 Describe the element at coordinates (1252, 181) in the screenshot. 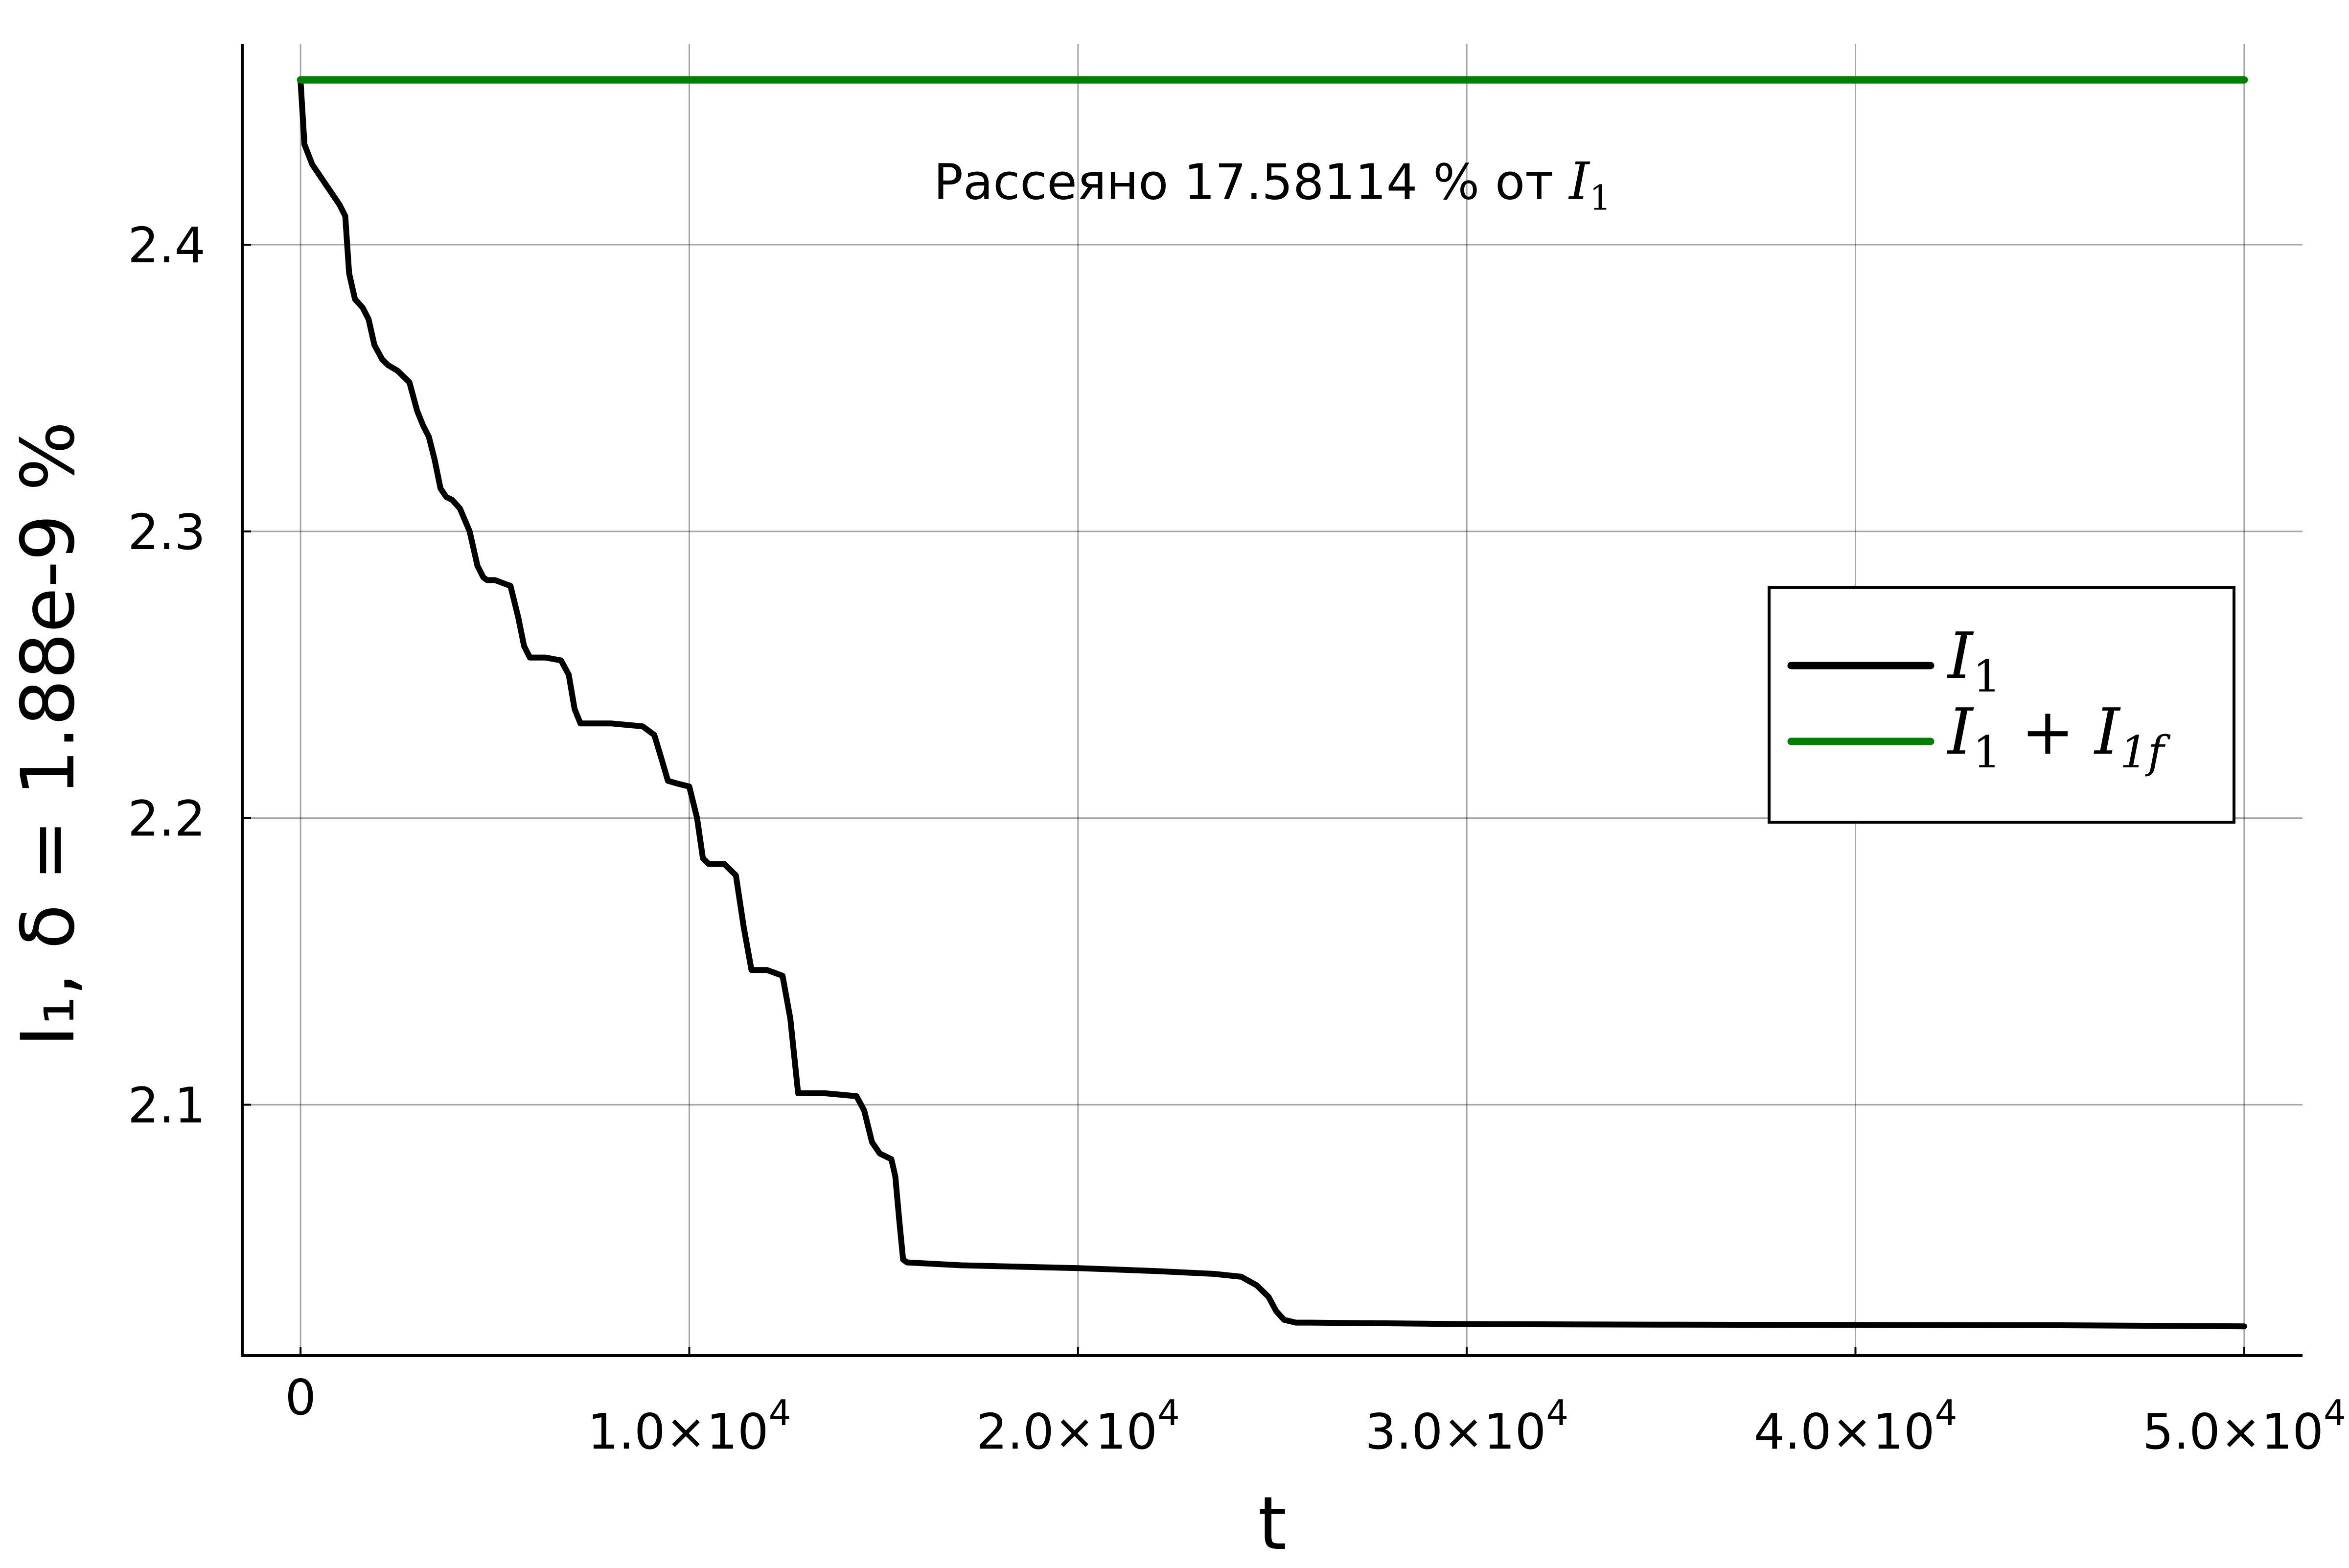

I see `annotation-text: Рассеяно 17.58114 % от` at that location.